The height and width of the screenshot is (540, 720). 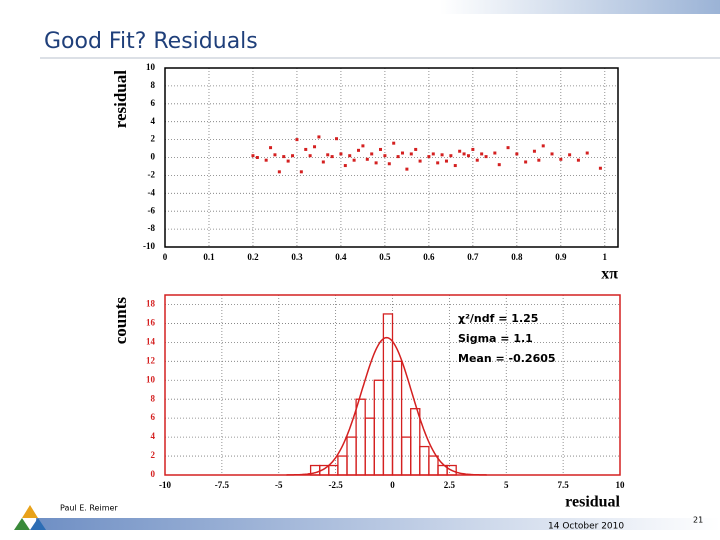 What do you see at coordinates (580, 7) in the screenshot?
I see `top-band` at bounding box center [580, 7].